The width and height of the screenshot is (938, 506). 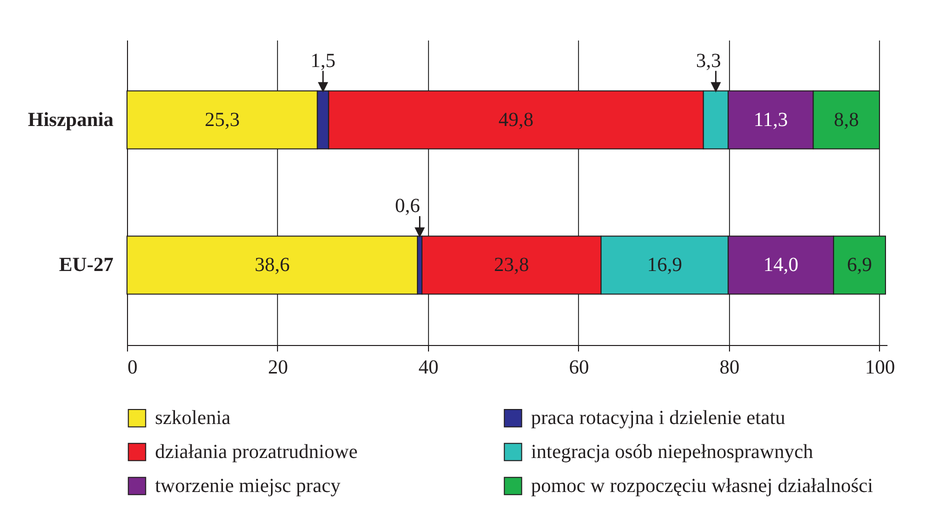 What do you see at coordinates (578, 367) in the screenshot?
I see `x-tick-label: 60` at bounding box center [578, 367].